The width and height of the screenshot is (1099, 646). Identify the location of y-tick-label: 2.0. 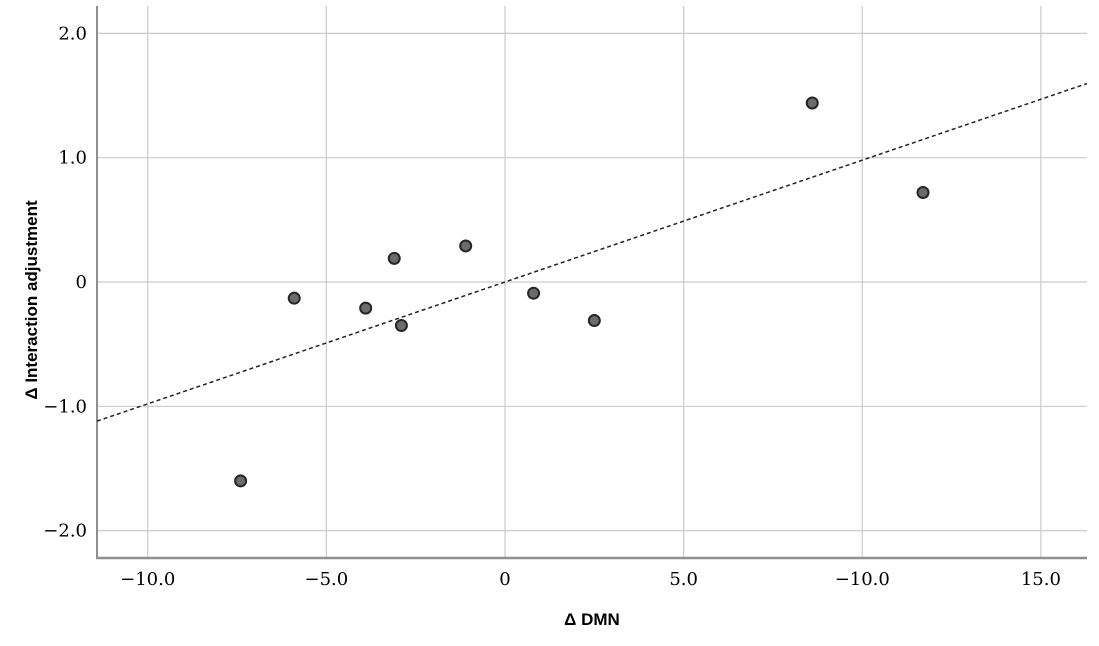
(72, 33).